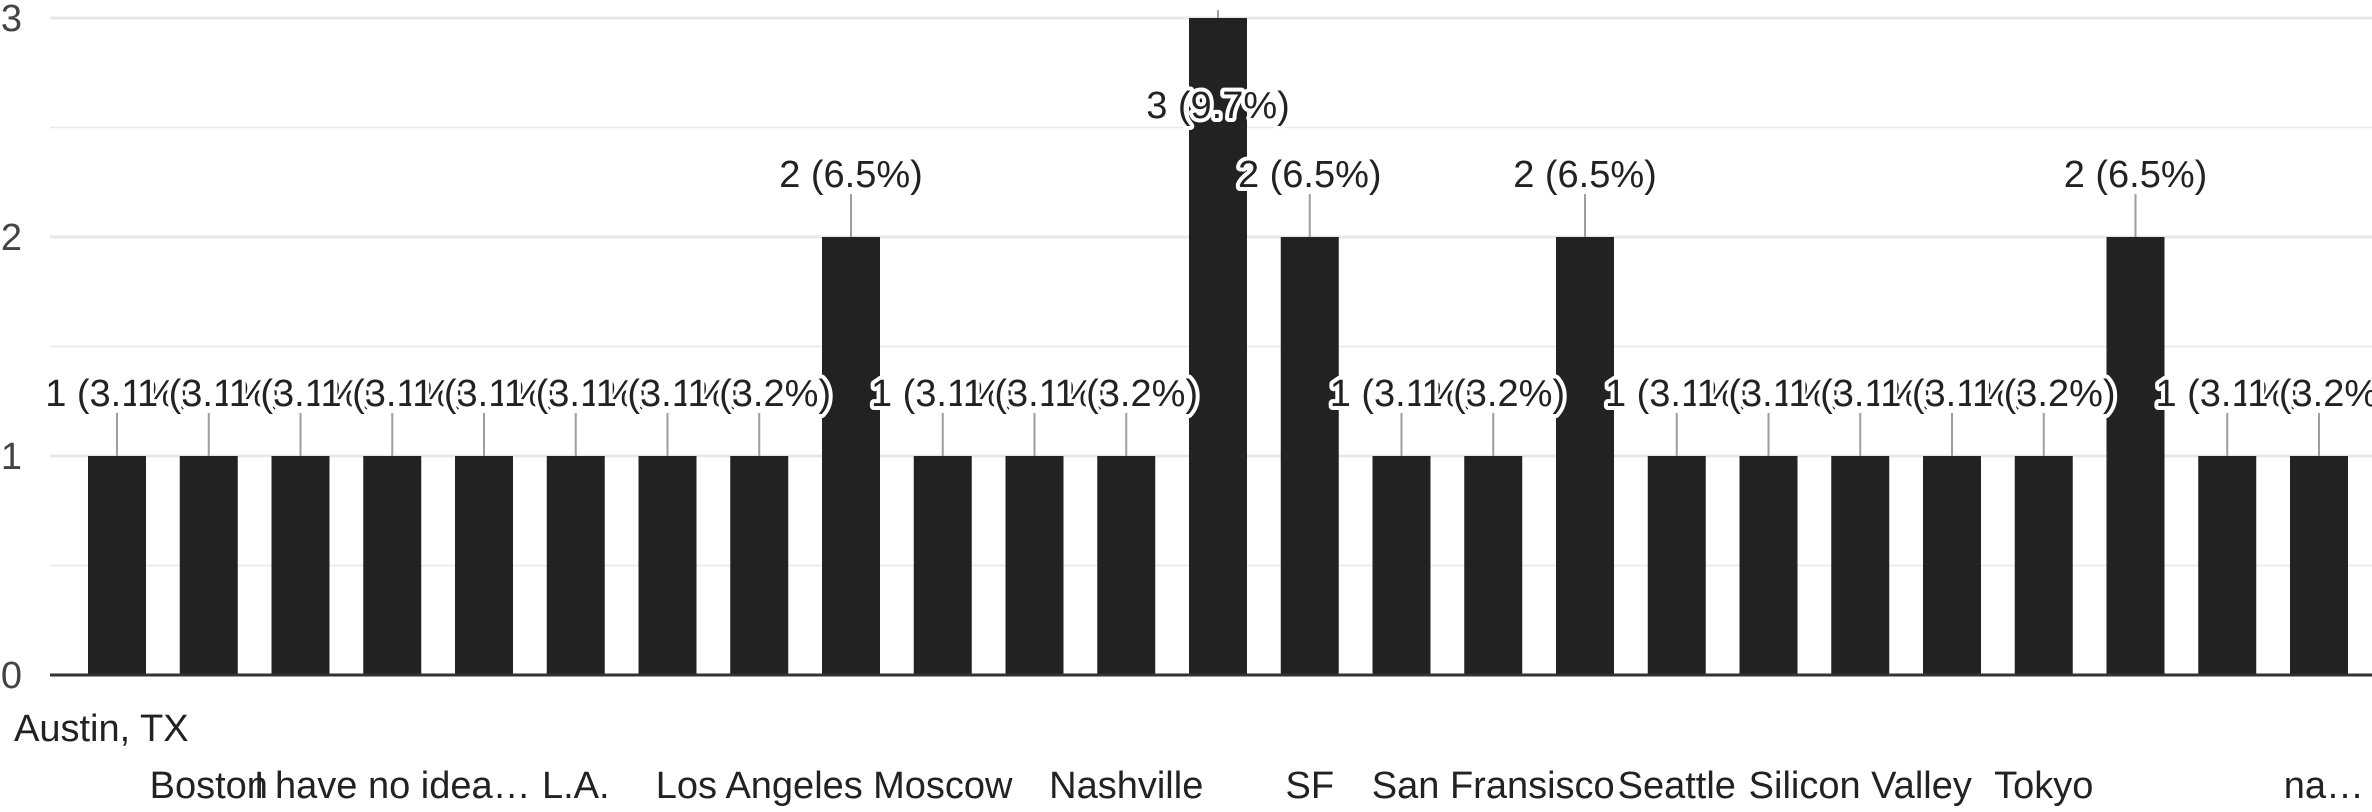 Image resolution: width=2372 pixels, height=812 pixels. What do you see at coordinates (1309, 786) in the screenshot?
I see `x-tick-label: SF` at bounding box center [1309, 786].